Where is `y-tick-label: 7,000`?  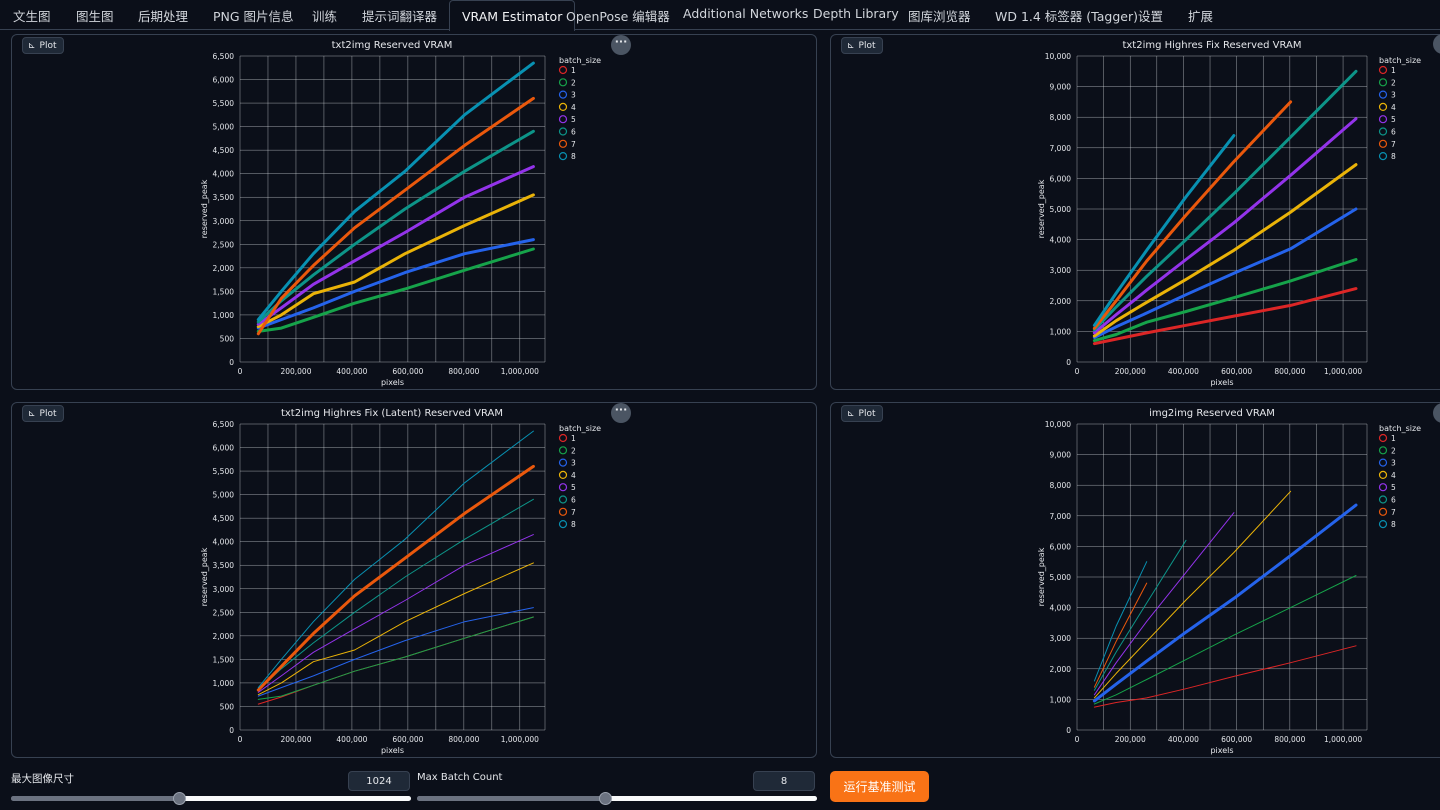 y-tick-label: 7,000 is located at coordinates (1061, 148).